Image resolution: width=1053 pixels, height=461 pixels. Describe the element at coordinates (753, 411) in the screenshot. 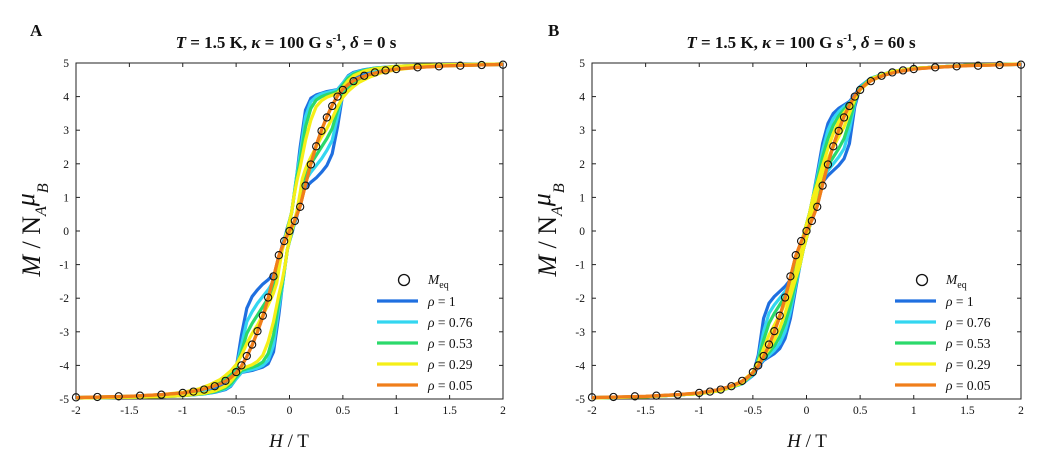

I see `x-tick-label: -0.5` at that location.